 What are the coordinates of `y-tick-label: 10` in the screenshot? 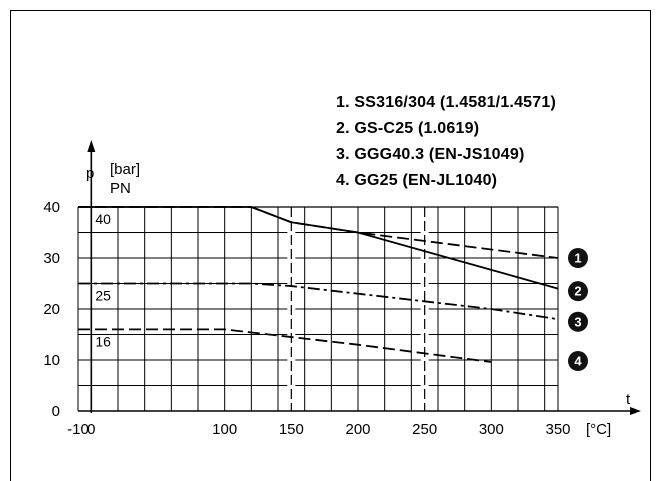 It's located at (51, 360).